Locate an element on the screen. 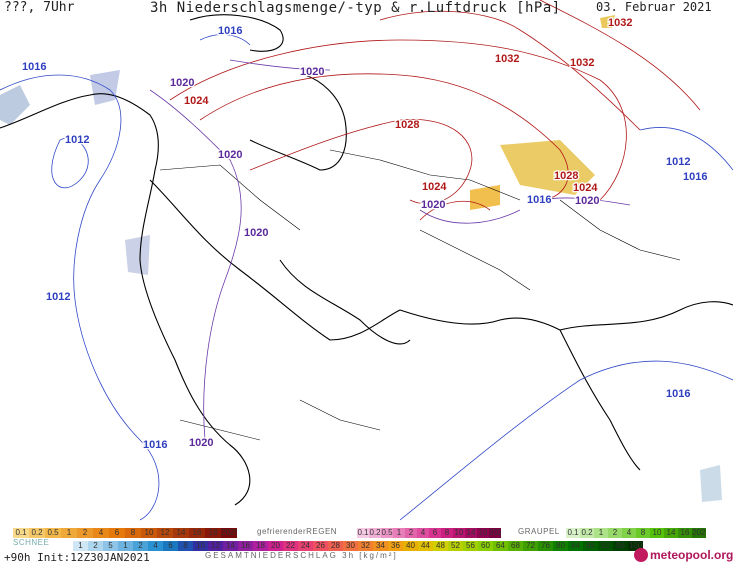 The height and width of the screenshot is (566, 733). brand-logo: meteopool.org is located at coordinates (683, 555).